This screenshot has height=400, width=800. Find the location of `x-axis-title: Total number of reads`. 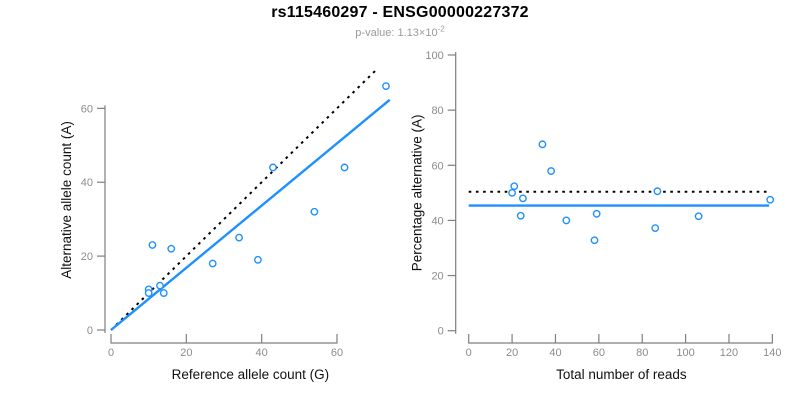

x-axis-title: Total number of reads is located at coordinates (621, 374).